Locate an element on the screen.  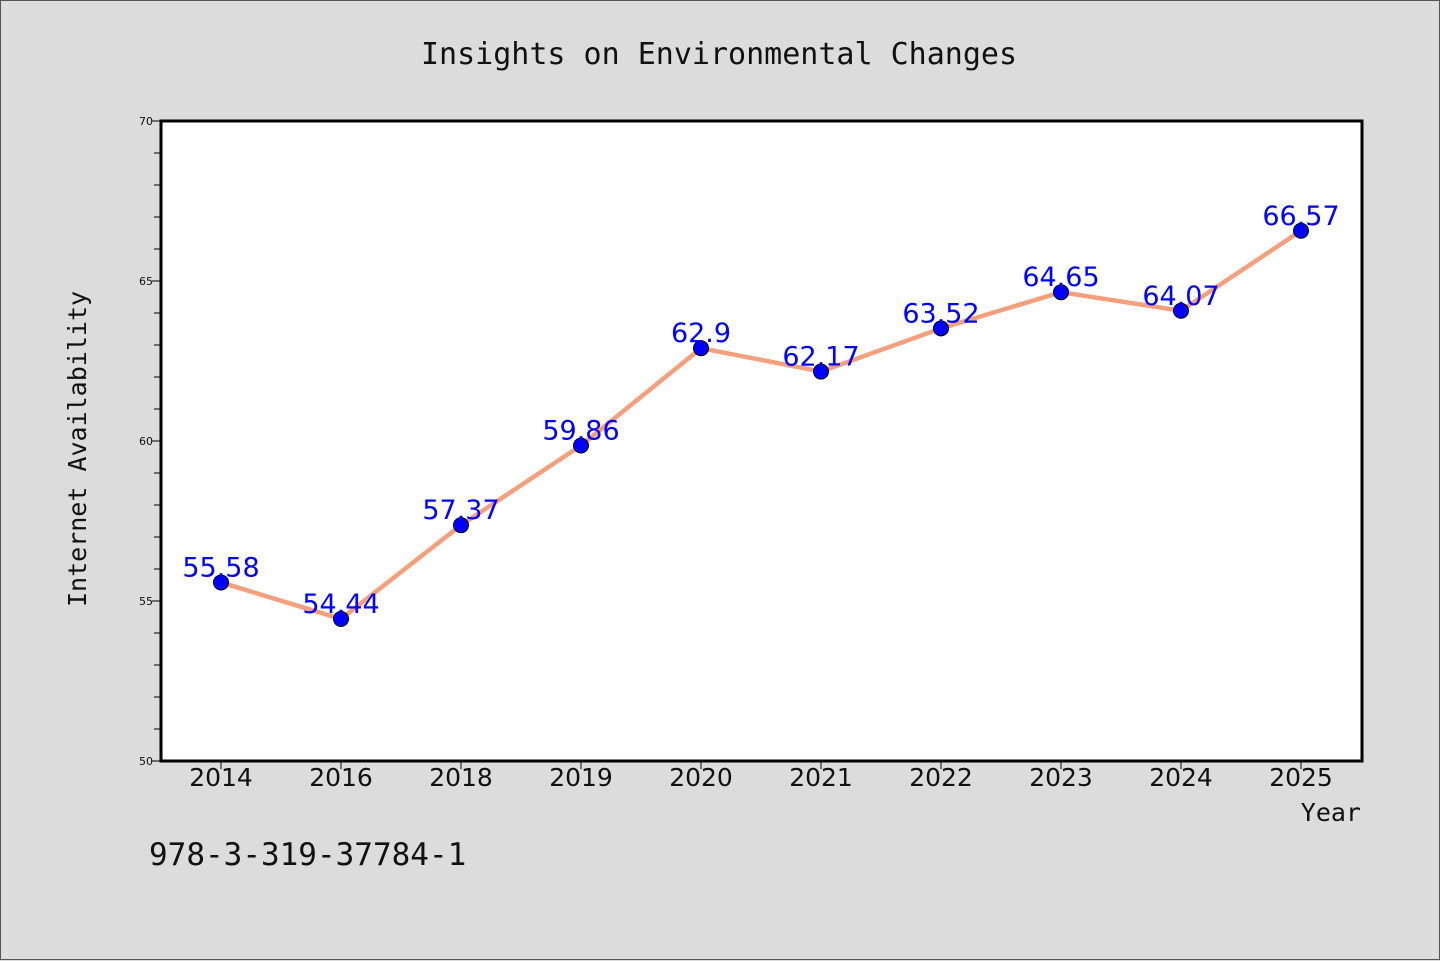
x-tick-label: 2020 is located at coordinates (701, 777).